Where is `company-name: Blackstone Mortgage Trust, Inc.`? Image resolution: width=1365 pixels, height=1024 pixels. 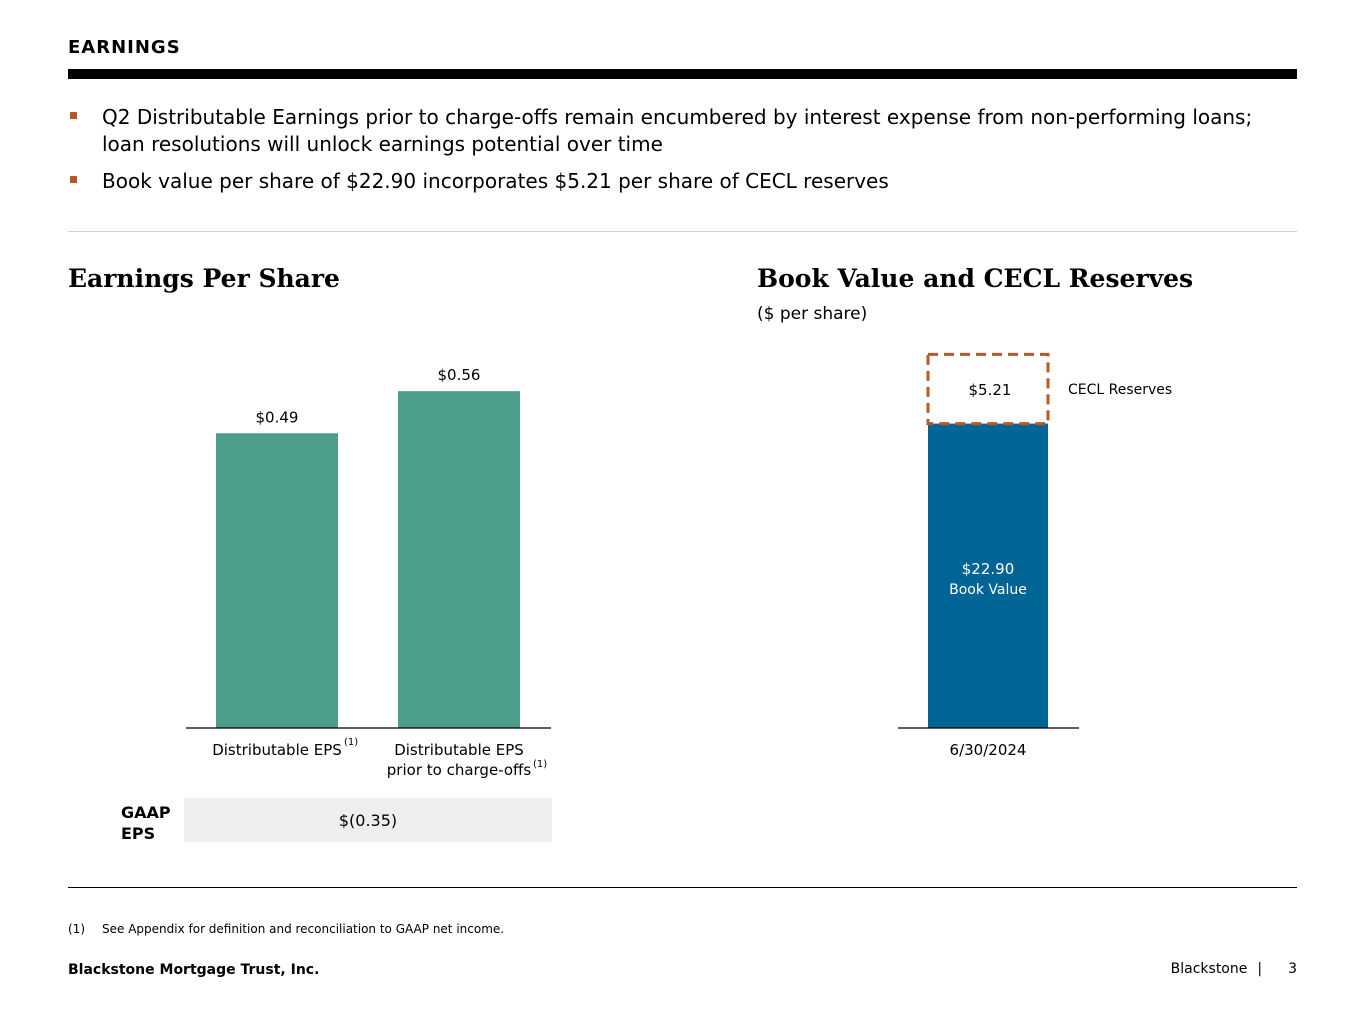 company-name: Blackstone Mortgage Trust, Inc. is located at coordinates (194, 970).